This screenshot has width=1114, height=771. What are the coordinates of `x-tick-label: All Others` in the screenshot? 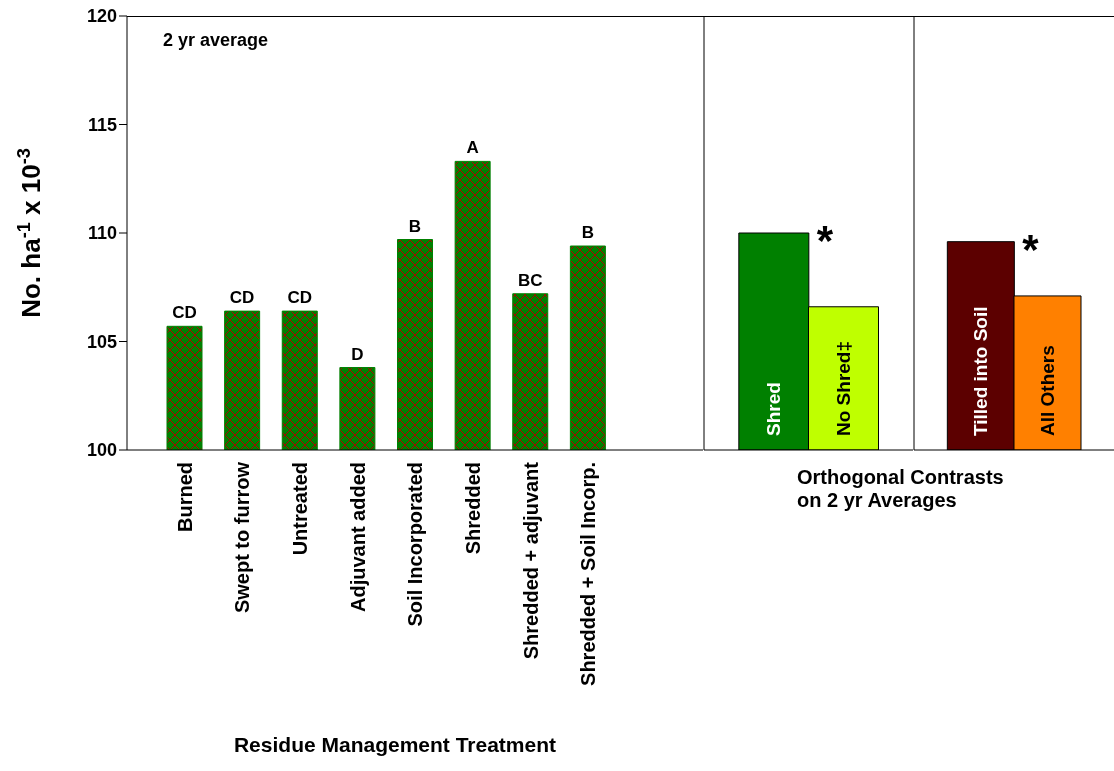 It's located at (1047, 390).